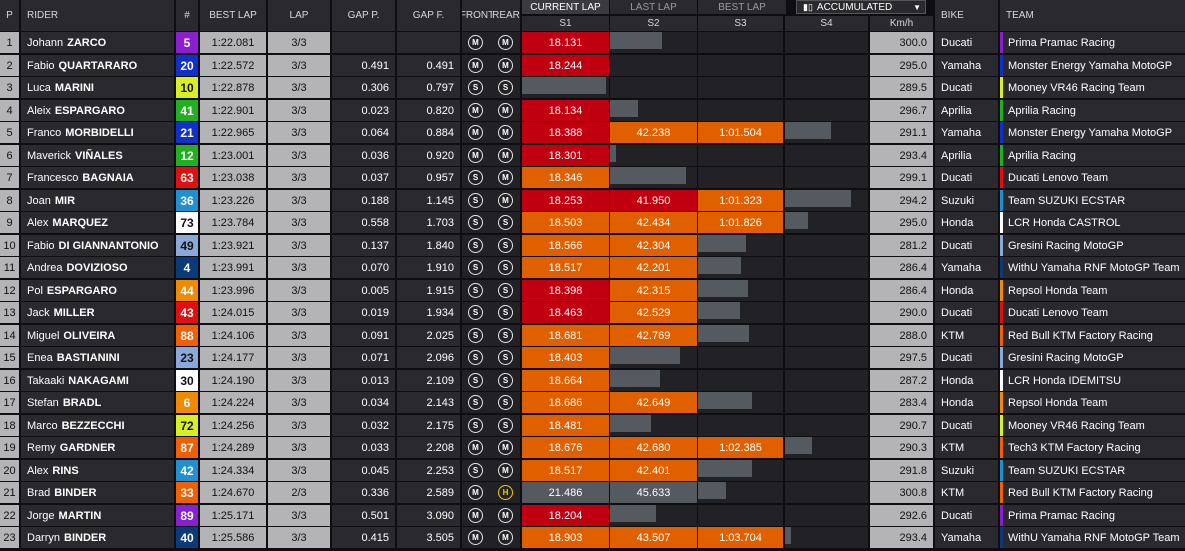 This screenshot has width=1185, height=551. Describe the element at coordinates (233, 177) in the screenshot. I see `best-lap: 1:23.038` at that location.